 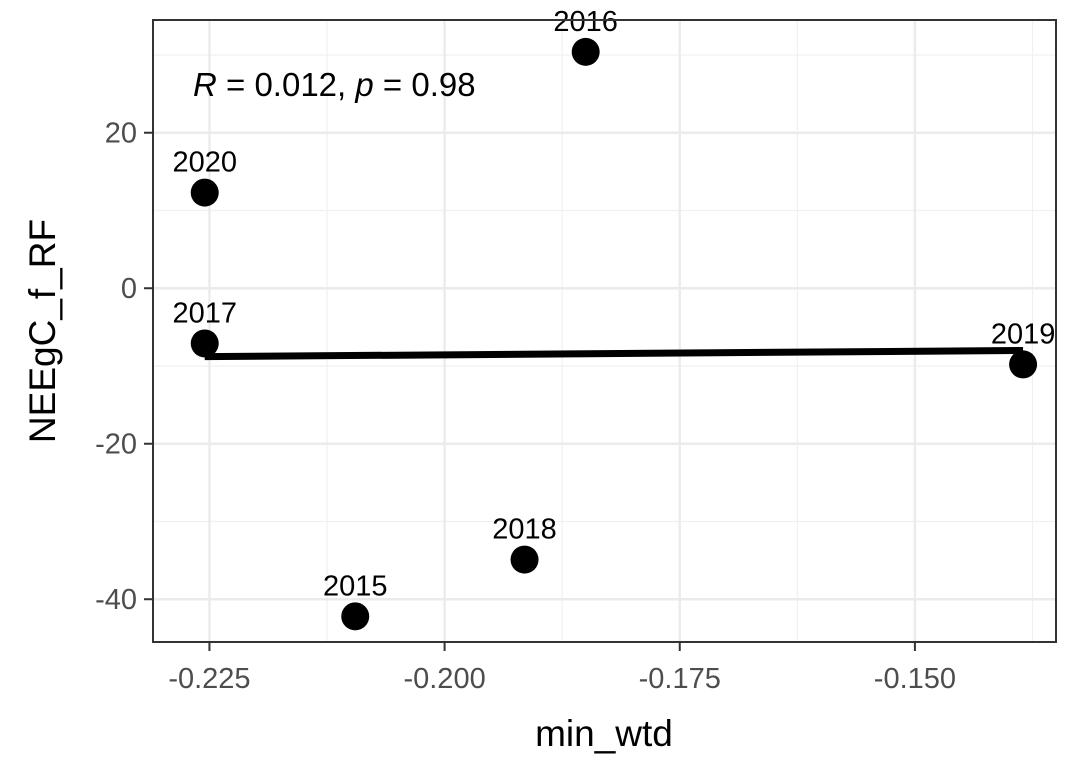 I want to click on regression-line, so click(x=614, y=353).